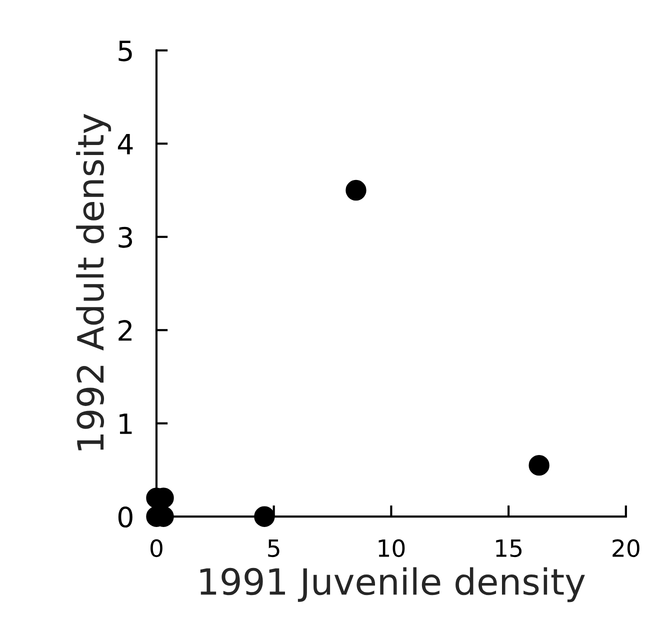  I want to click on y-tick-label: 4, so click(125, 144).